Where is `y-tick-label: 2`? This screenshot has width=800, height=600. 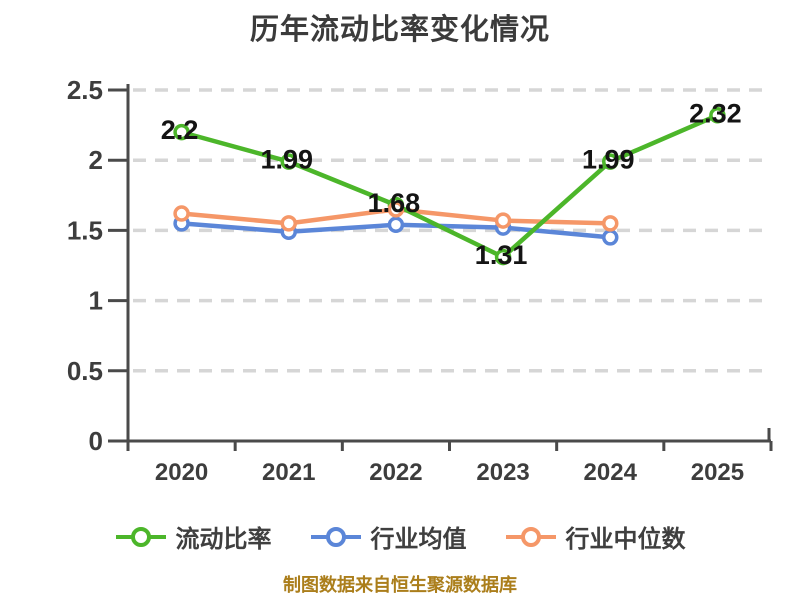
y-tick-label: 2 is located at coordinates (96, 160).